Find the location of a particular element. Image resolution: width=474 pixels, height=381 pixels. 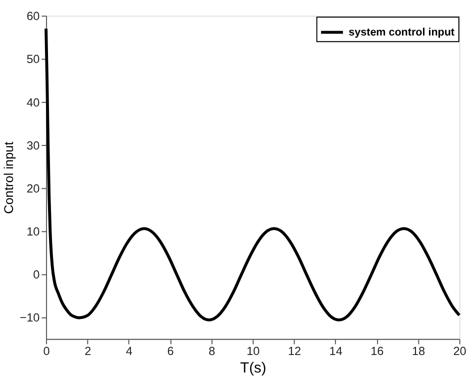

y-tick-label: −10 is located at coordinates (30, 318).